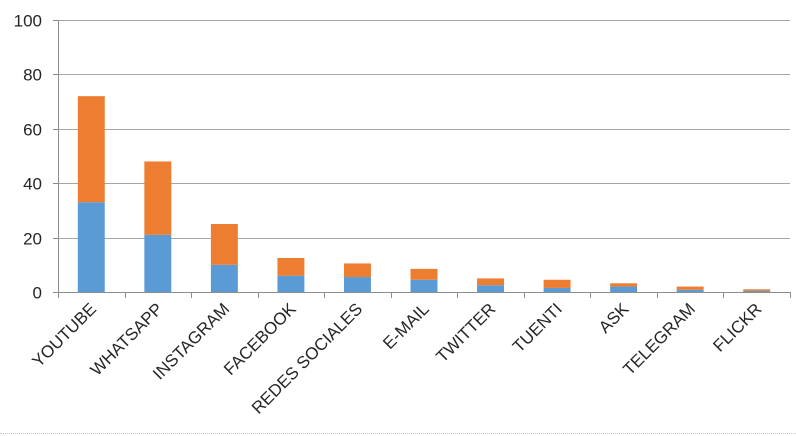 This screenshot has height=436, width=796. Describe the element at coordinates (158, 198) in the screenshot. I see `bar-segment-2-whatsapp` at that location.